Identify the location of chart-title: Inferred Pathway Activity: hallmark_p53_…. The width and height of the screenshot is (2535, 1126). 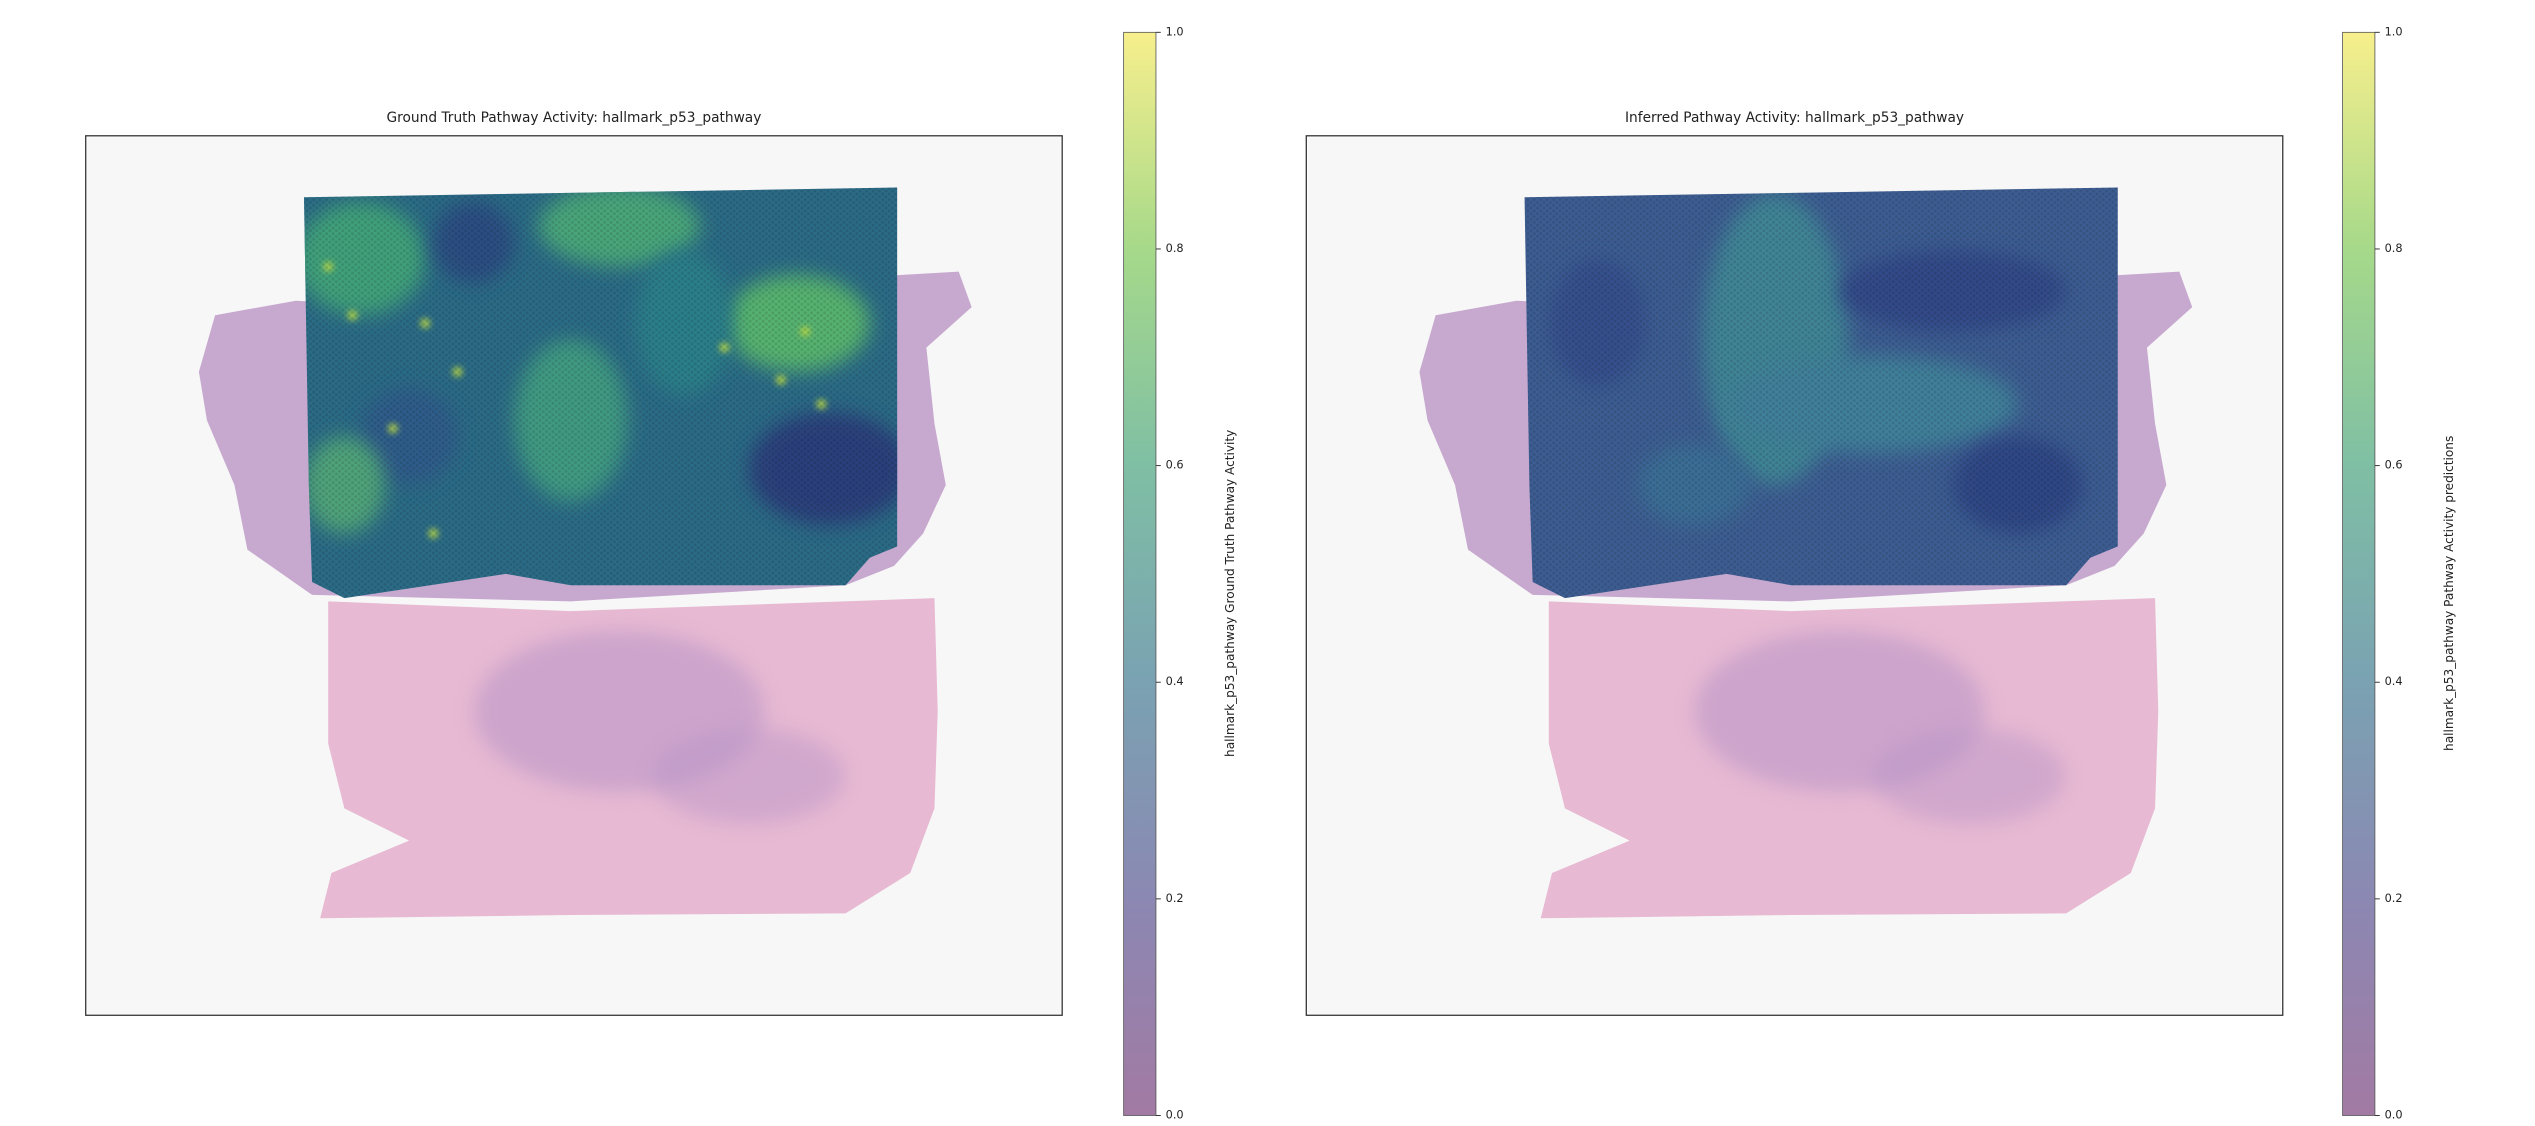
(1794, 118).